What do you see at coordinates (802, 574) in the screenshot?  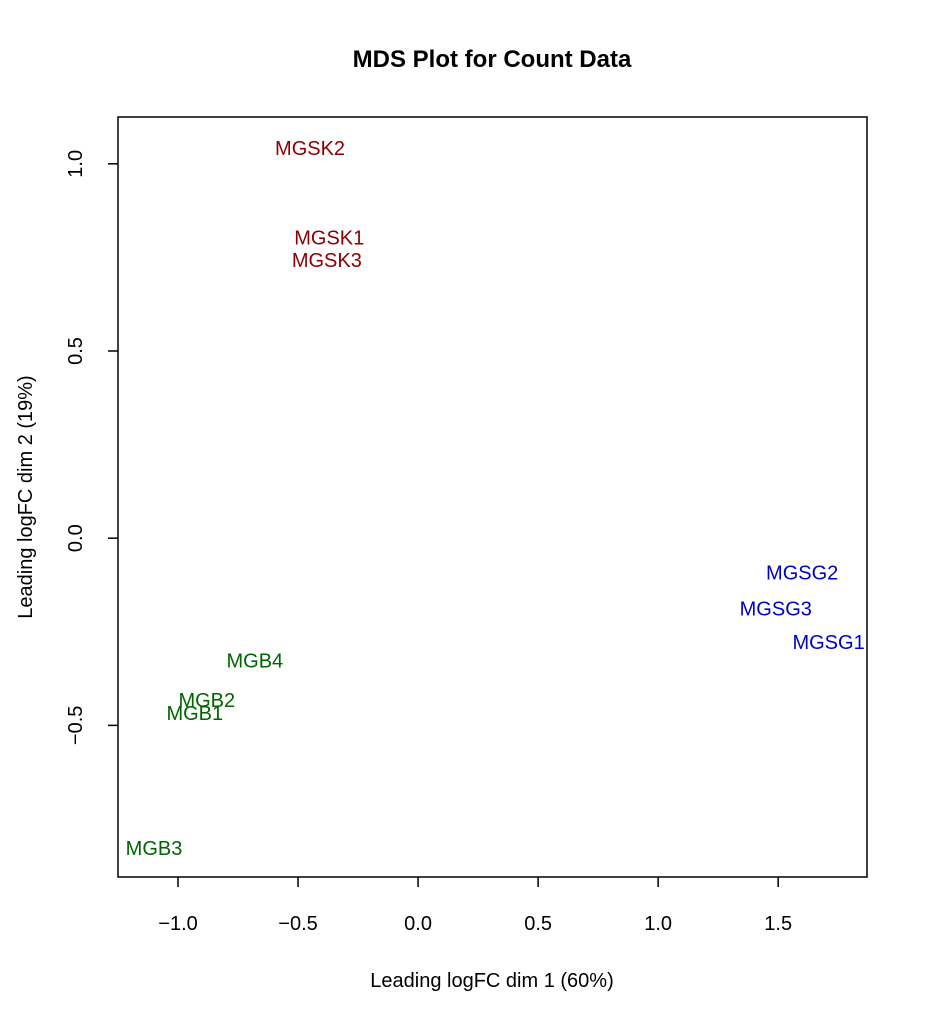 I see `point-label-mgsg2: MGSG2` at bounding box center [802, 574].